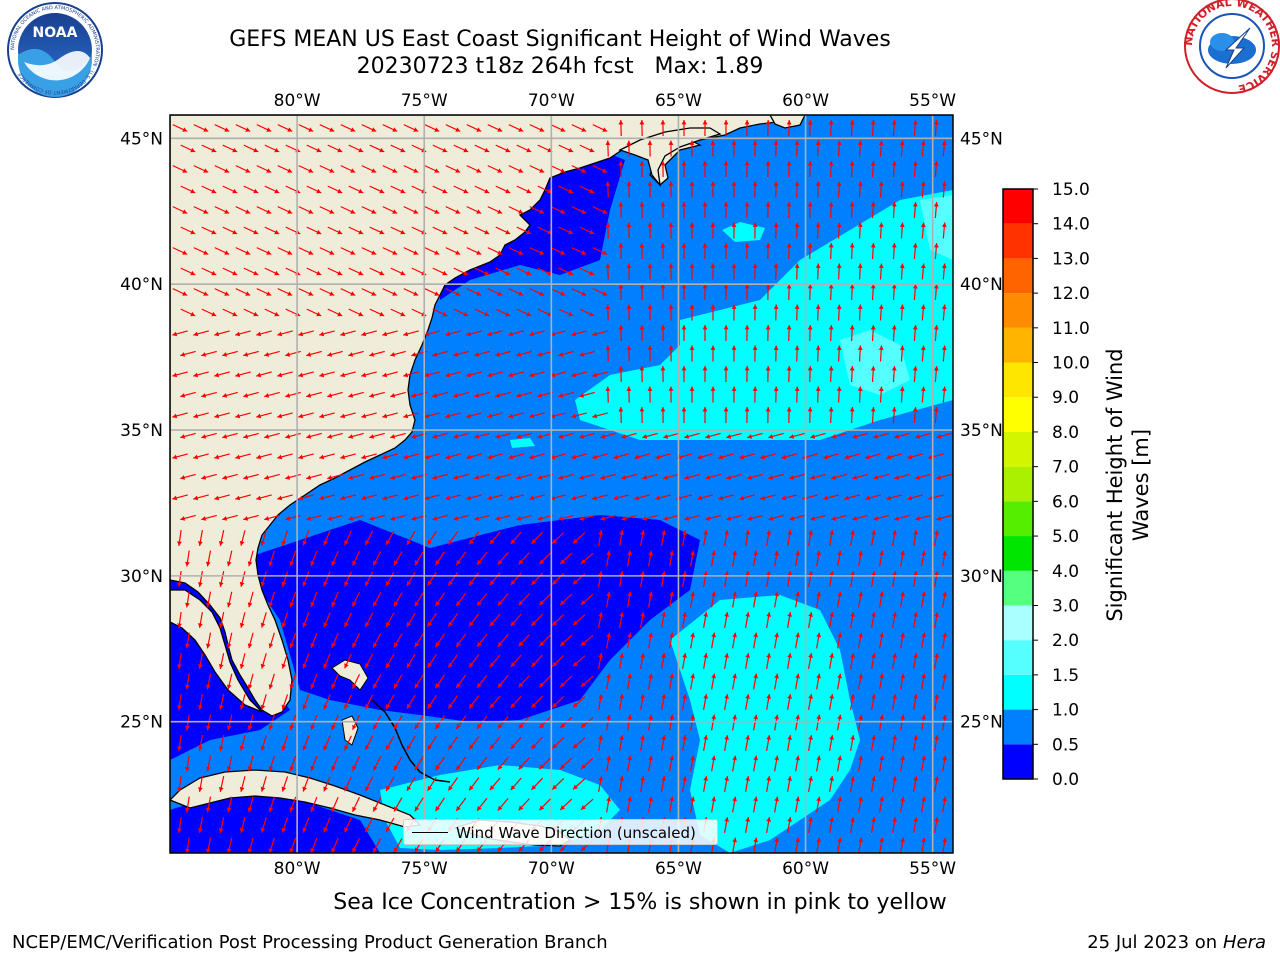  Describe the element at coordinates (981, 139) in the screenshot. I see `lat-tick-label: 45°N` at that location.